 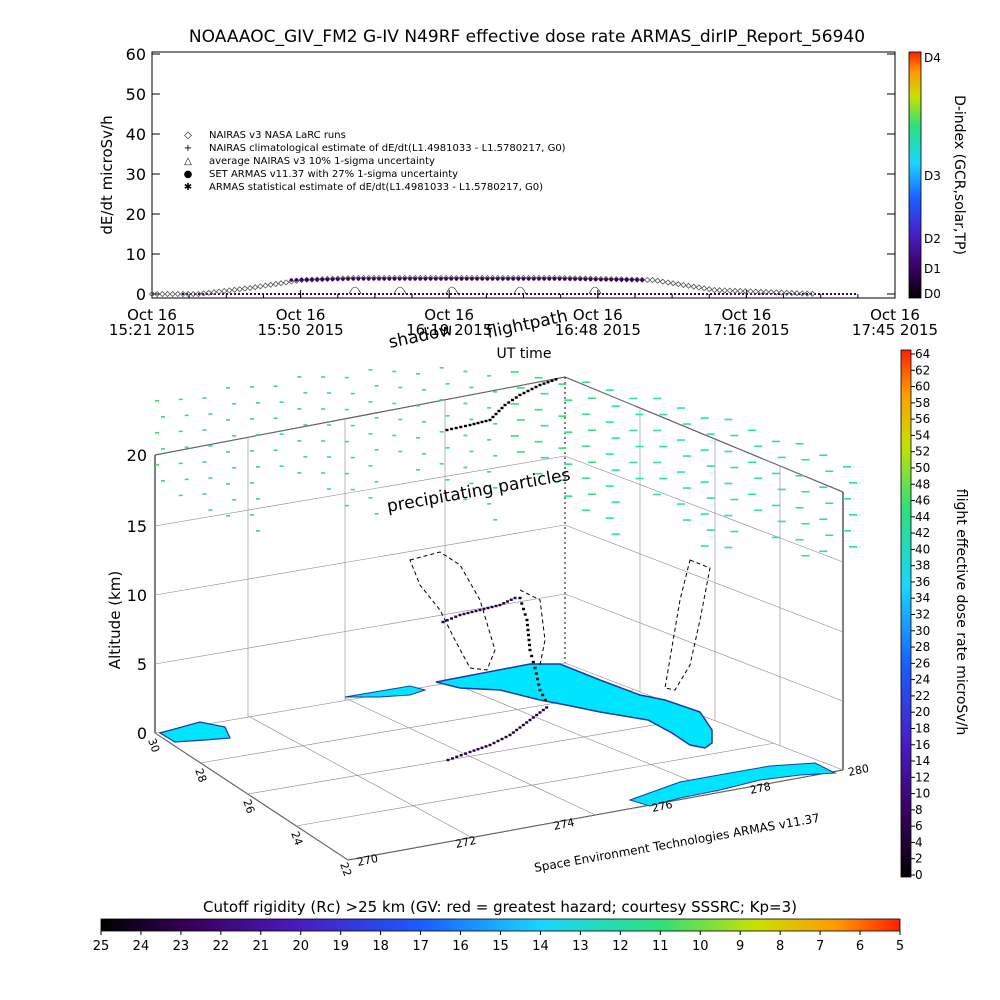 I want to click on top-x-tick-time: 17:45 2015, so click(x=895, y=330).